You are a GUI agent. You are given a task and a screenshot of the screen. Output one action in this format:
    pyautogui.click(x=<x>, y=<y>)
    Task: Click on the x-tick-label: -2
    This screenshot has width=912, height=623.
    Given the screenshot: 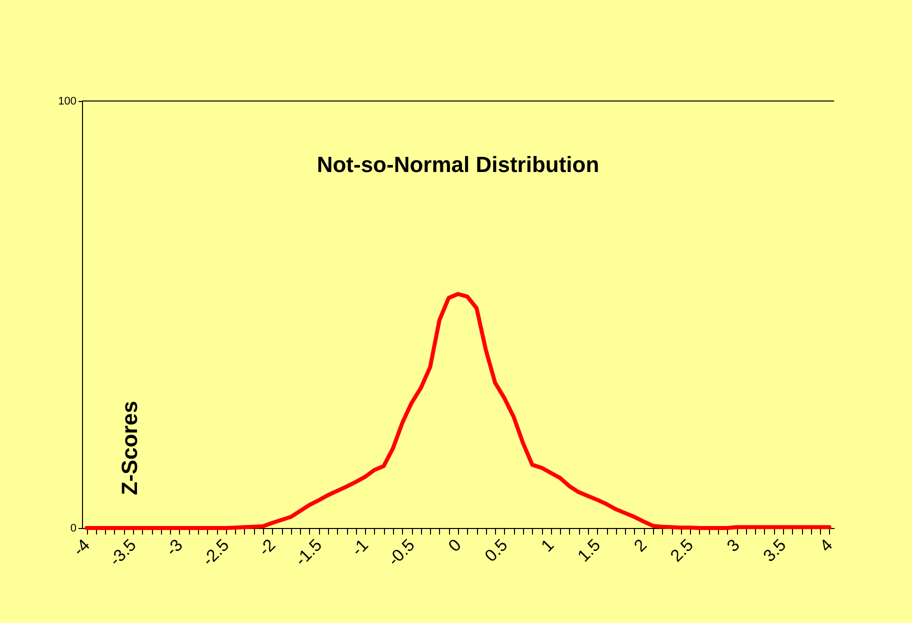 What is the action you would take?
    pyautogui.click(x=267, y=547)
    